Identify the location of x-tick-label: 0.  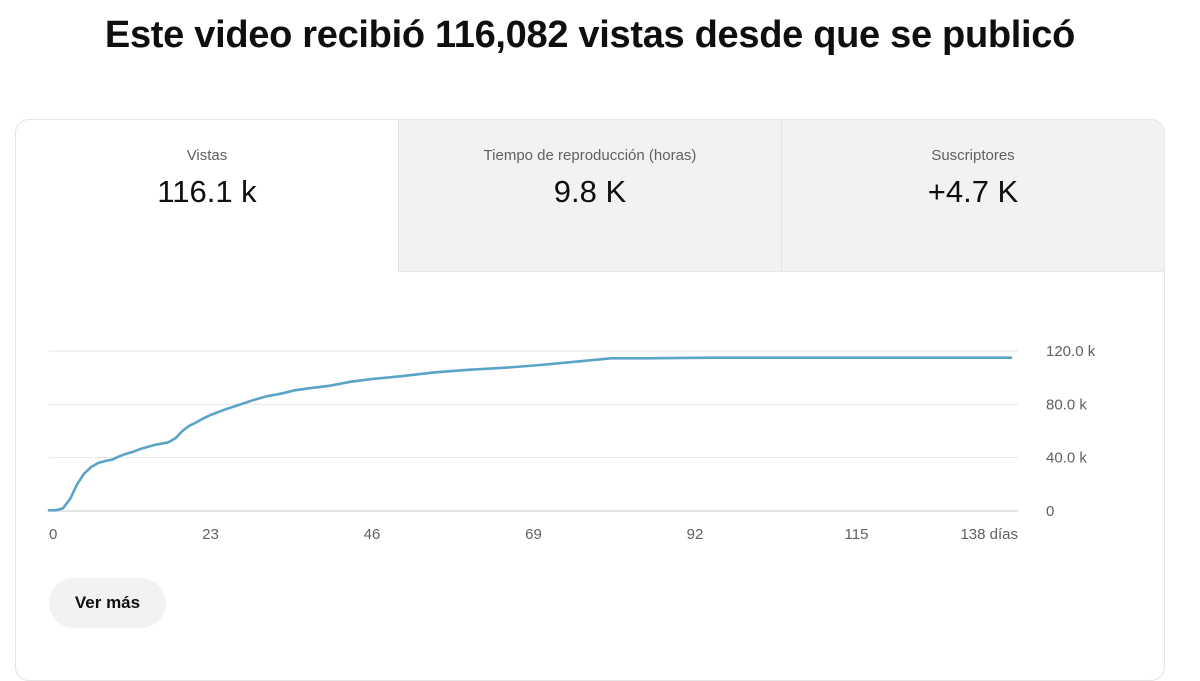
(53, 534).